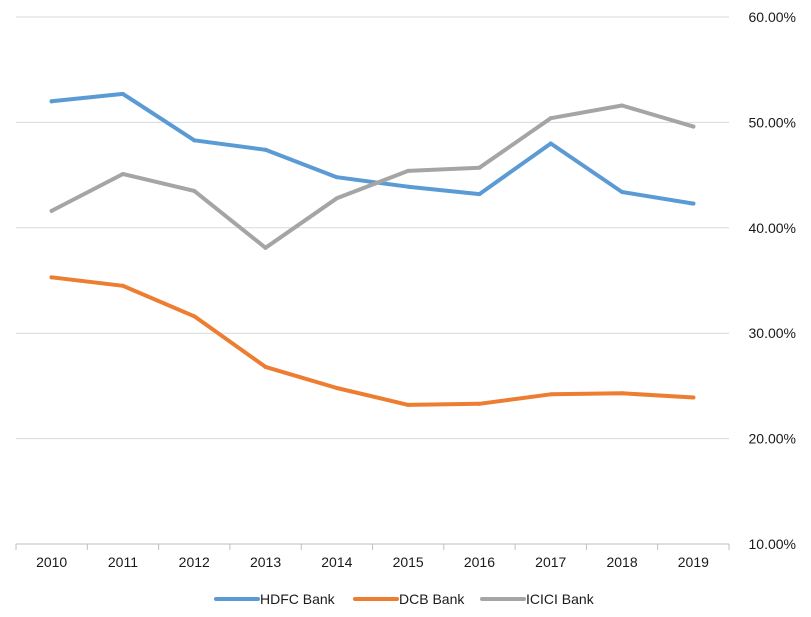  What do you see at coordinates (432, 599) in the screenshot?
I see `legend-label: DCB Bank` at bounding box center [432, 599].